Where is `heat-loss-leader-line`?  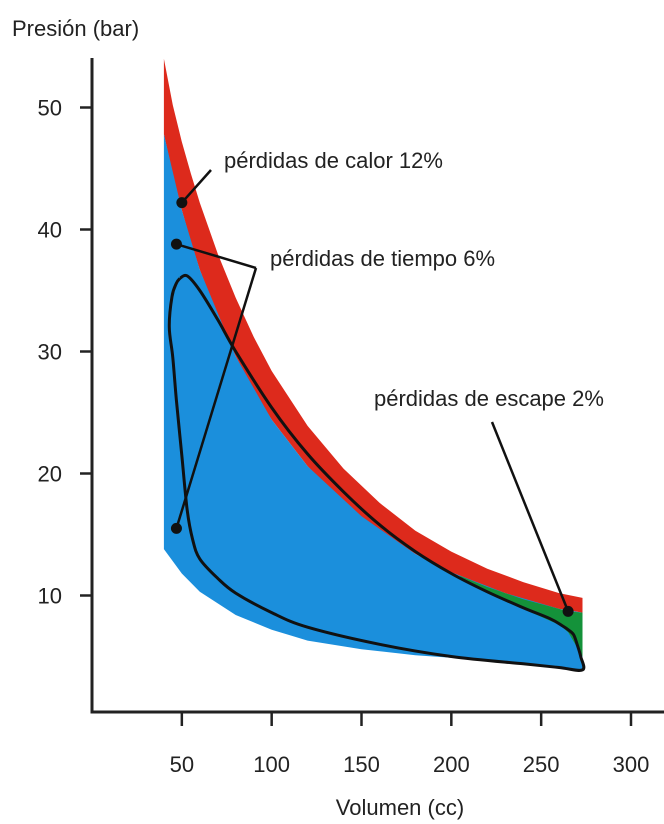 heat-loss-leader-line is located at coordinates (196, 186).